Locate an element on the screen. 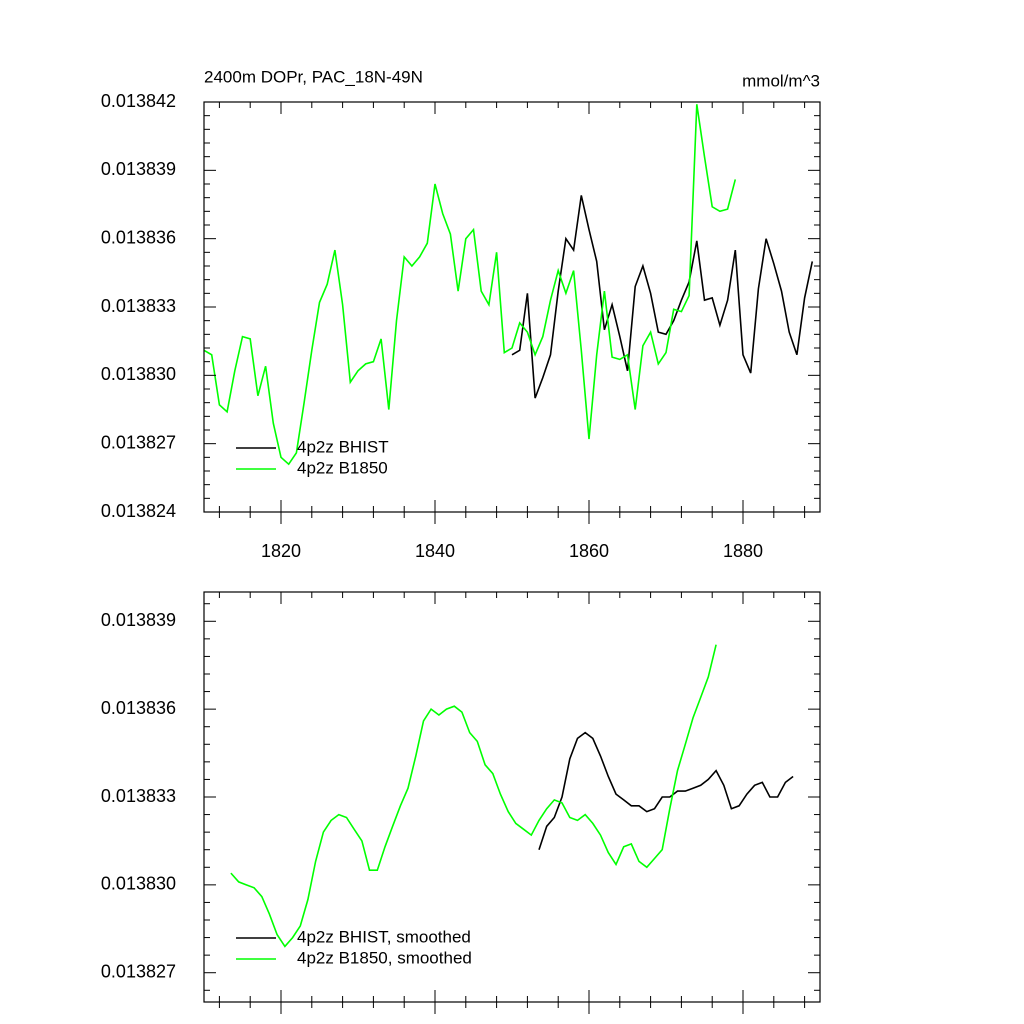 The height and width of the screenshot is (1024, 1024). x-tick-label: 1880 is located at coordinates (743, 551).